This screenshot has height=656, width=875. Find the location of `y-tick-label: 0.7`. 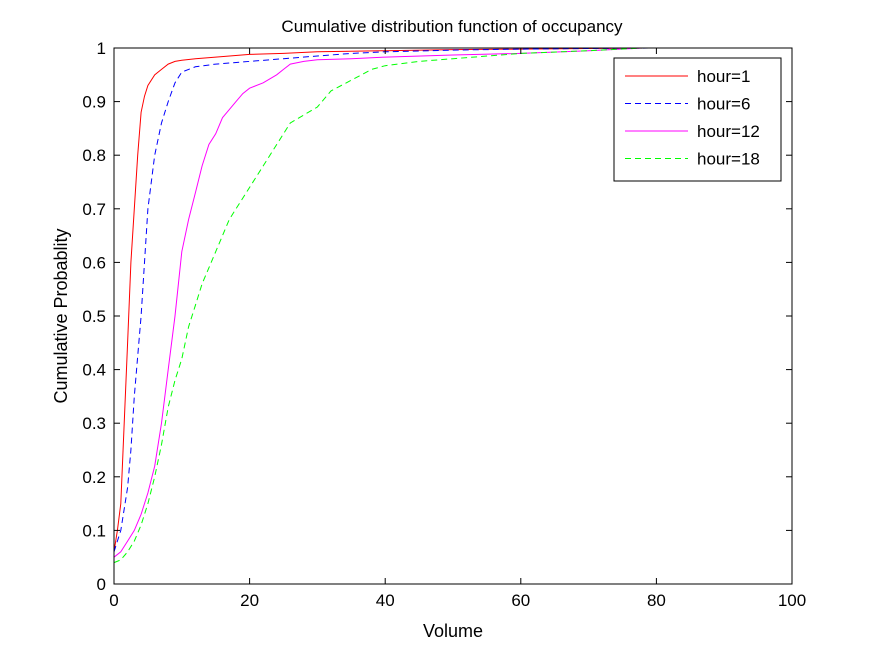

y-tick-label: 0.7 is located at coordinates (94, 209).